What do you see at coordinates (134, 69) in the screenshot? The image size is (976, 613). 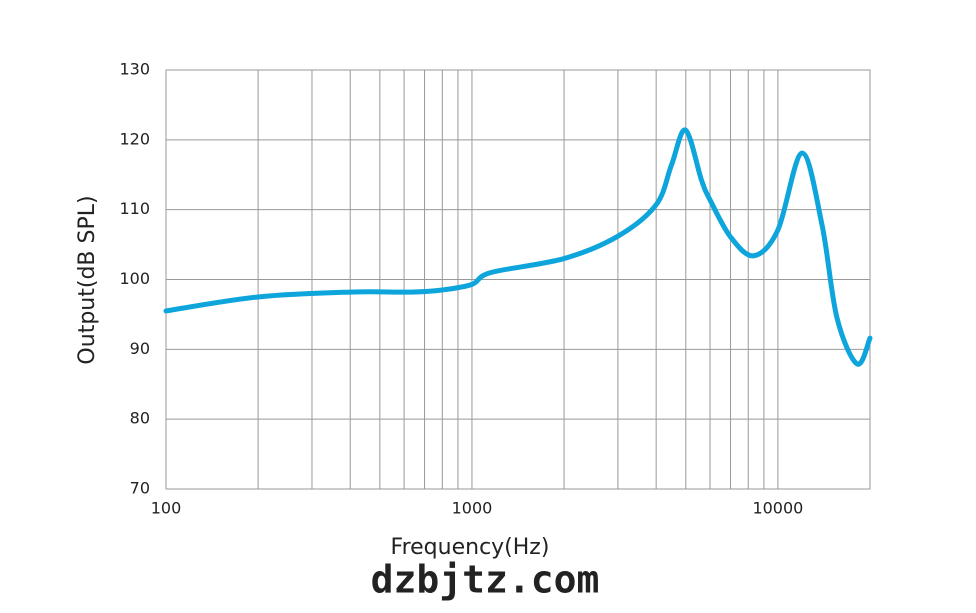 I see `y-tick-label: 130` at bounding box center [134, 69].